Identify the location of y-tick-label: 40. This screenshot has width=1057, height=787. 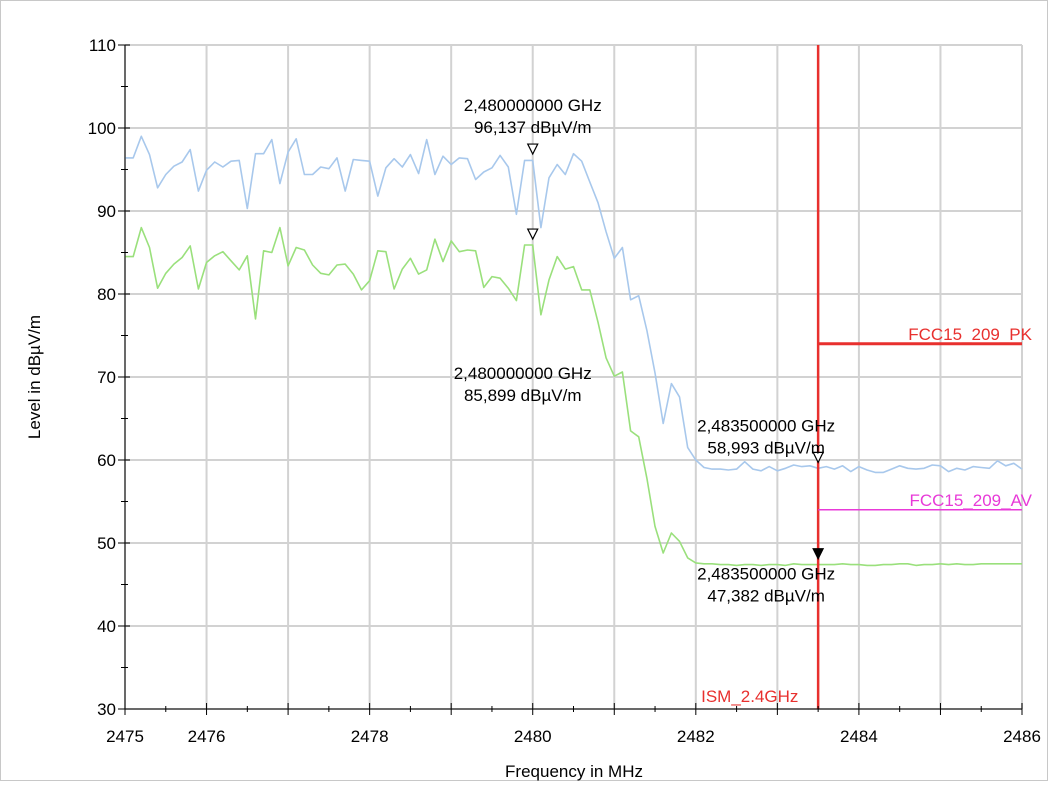
(106, 626).